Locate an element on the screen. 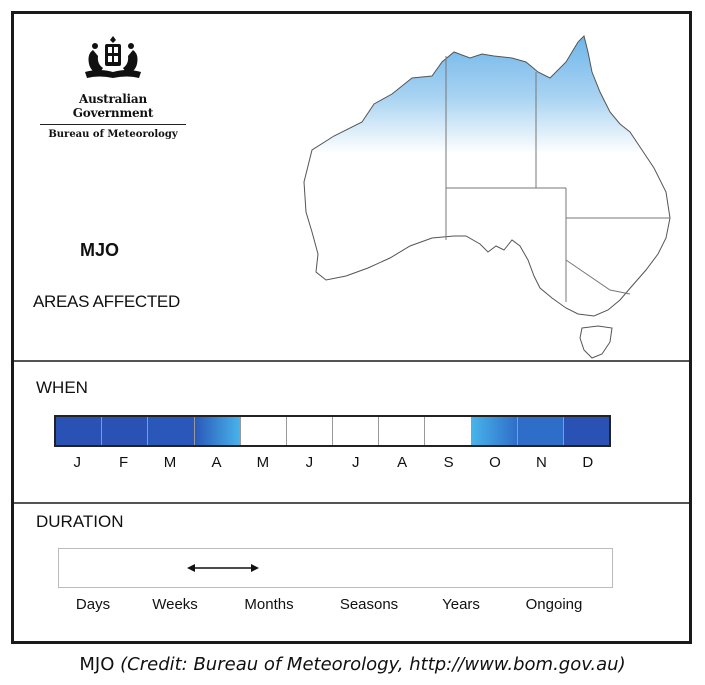 The width and height of the screenshot is (705, 685). caption-name: MJO is located at coordinates (97, 664).